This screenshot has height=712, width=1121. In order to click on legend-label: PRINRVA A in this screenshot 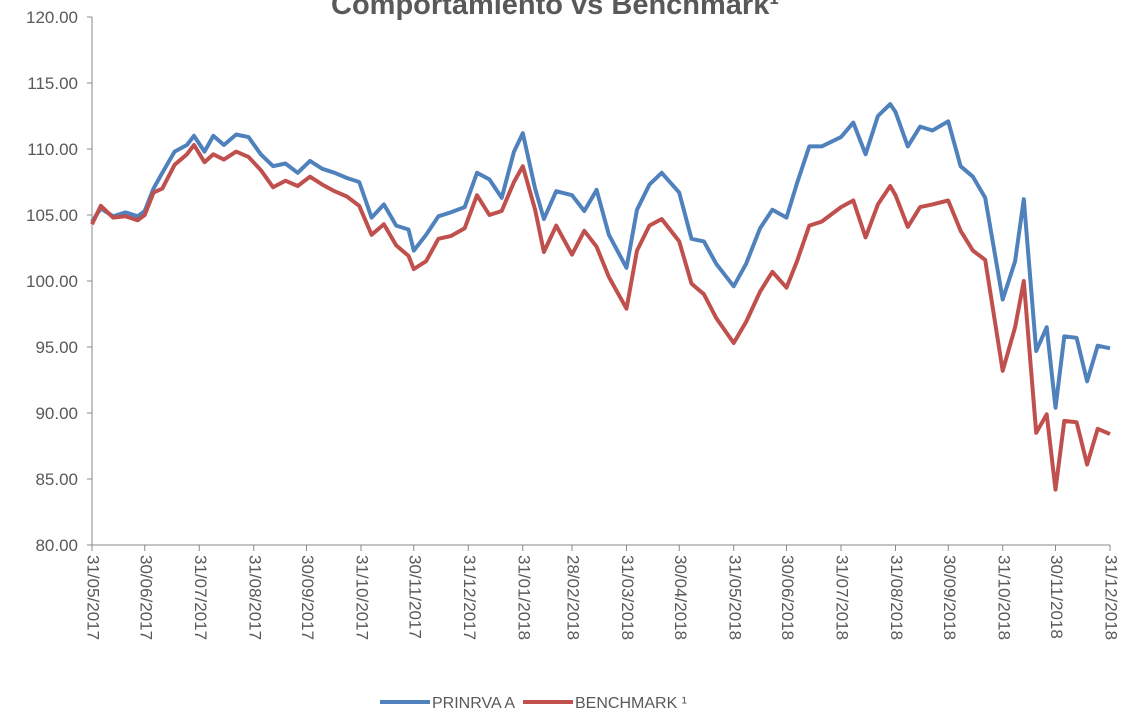, I will do `click(473, 703)`.